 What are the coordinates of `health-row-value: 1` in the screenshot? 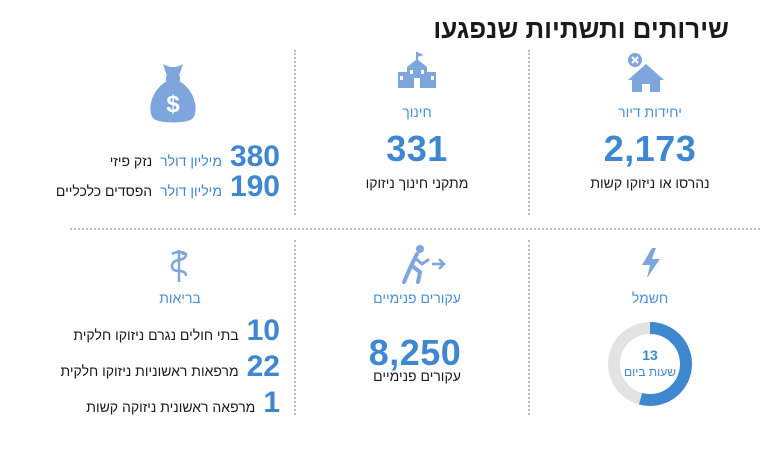 It's located at (271, 402).